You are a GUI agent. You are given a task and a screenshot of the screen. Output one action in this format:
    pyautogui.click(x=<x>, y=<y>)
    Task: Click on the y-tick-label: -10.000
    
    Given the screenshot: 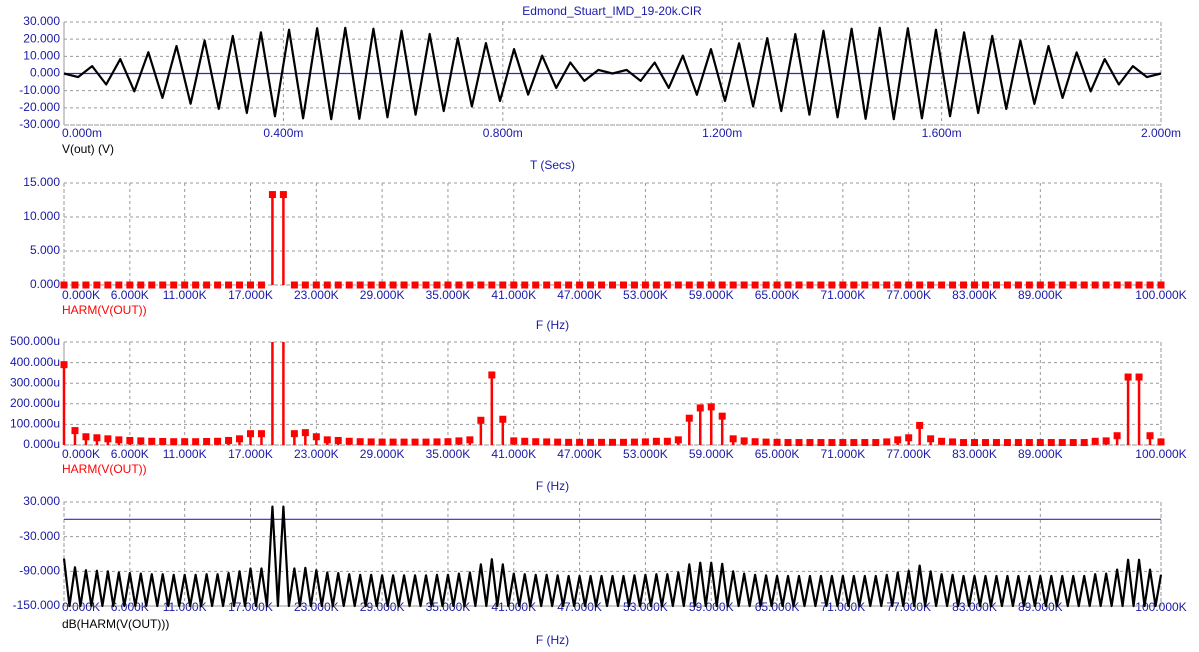 What is the action you would take?
    pyautogui.click(x=39, y=90)
    